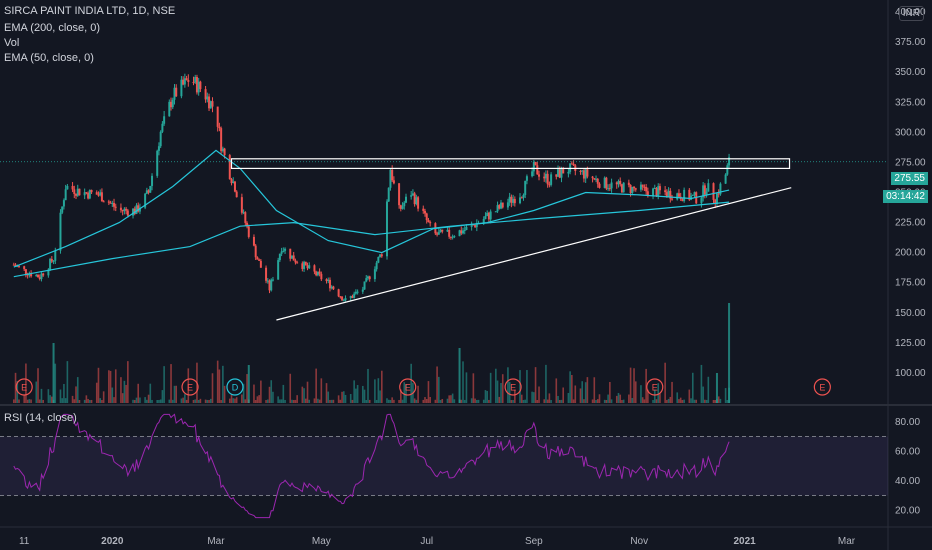 The image size is (932, 550). What do you see at coordinates (52, 28) in the screenshot?
I see `legend-ema200: EMA (200, close, 0)` at bounding box center [52, 28].